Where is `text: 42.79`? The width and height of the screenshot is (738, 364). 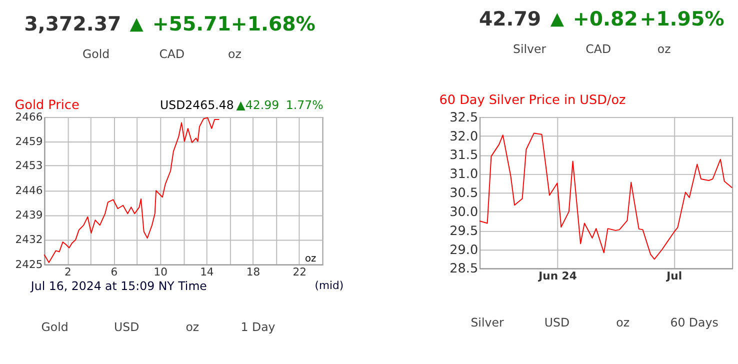 text: 42.79 is located at coordinates (510, 19).